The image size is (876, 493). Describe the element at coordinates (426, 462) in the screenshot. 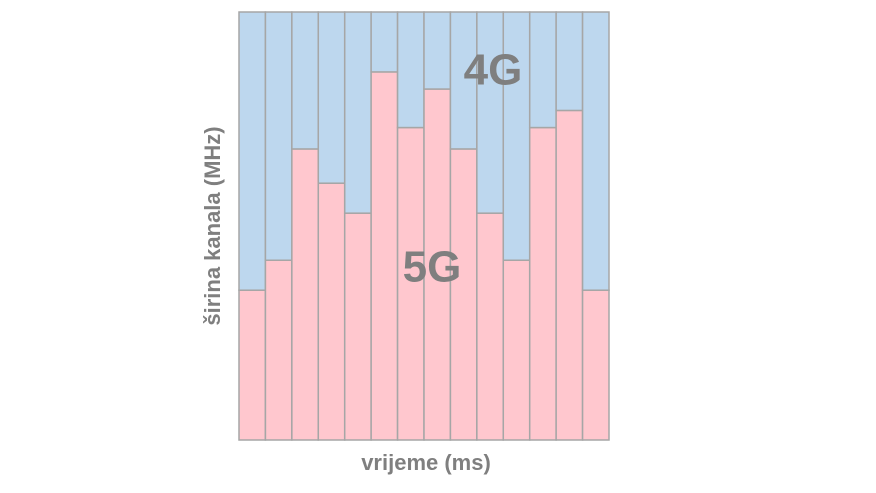

I see `x-axis-label: vrijeme (ms)` at that location.